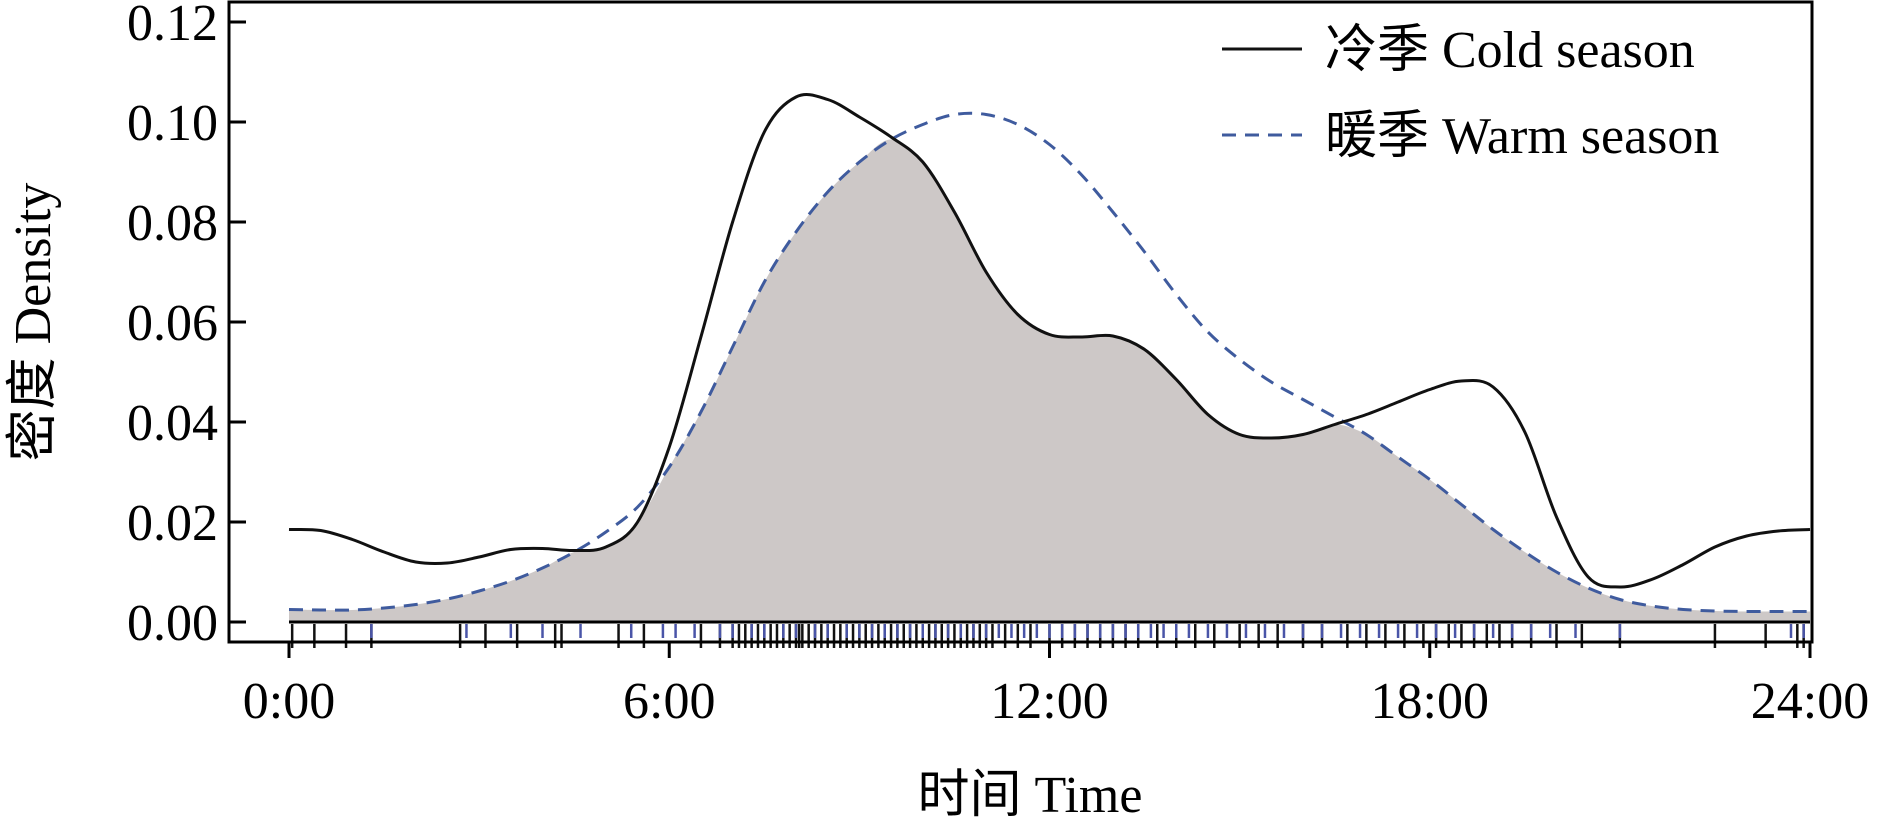  Describe the element at coordinates (172, 323) in the screenshot. I see `y-tick-label: 0.06` at that location.